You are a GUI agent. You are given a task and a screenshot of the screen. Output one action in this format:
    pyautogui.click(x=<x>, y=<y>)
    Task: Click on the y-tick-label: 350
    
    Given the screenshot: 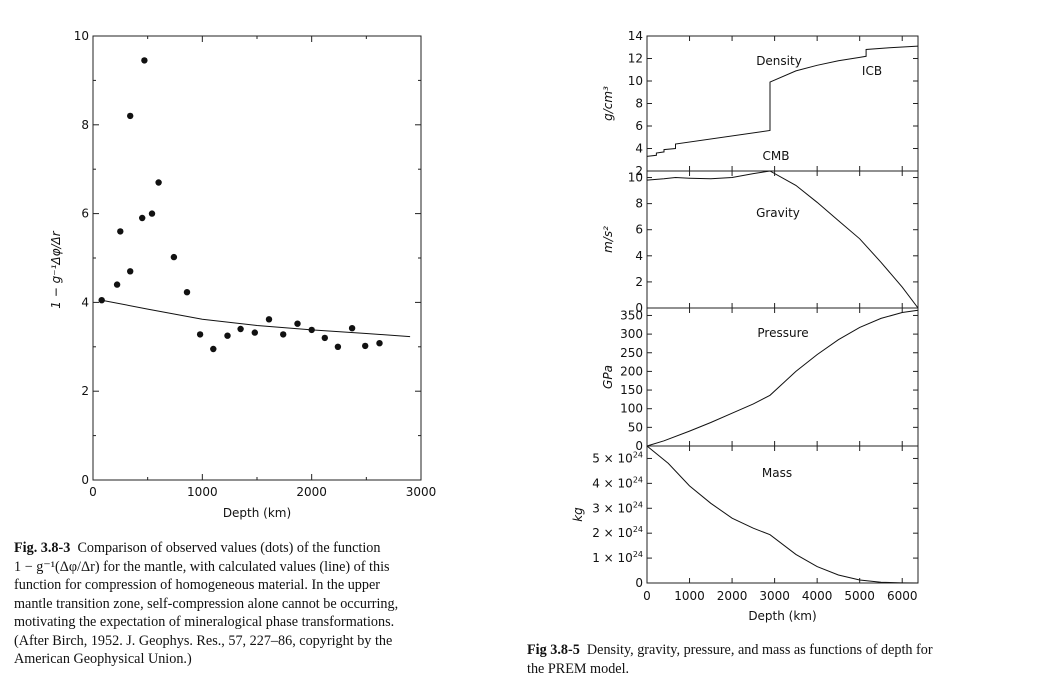 What is the action you would take?
    pyautogui.click(x=631, y=315)
    